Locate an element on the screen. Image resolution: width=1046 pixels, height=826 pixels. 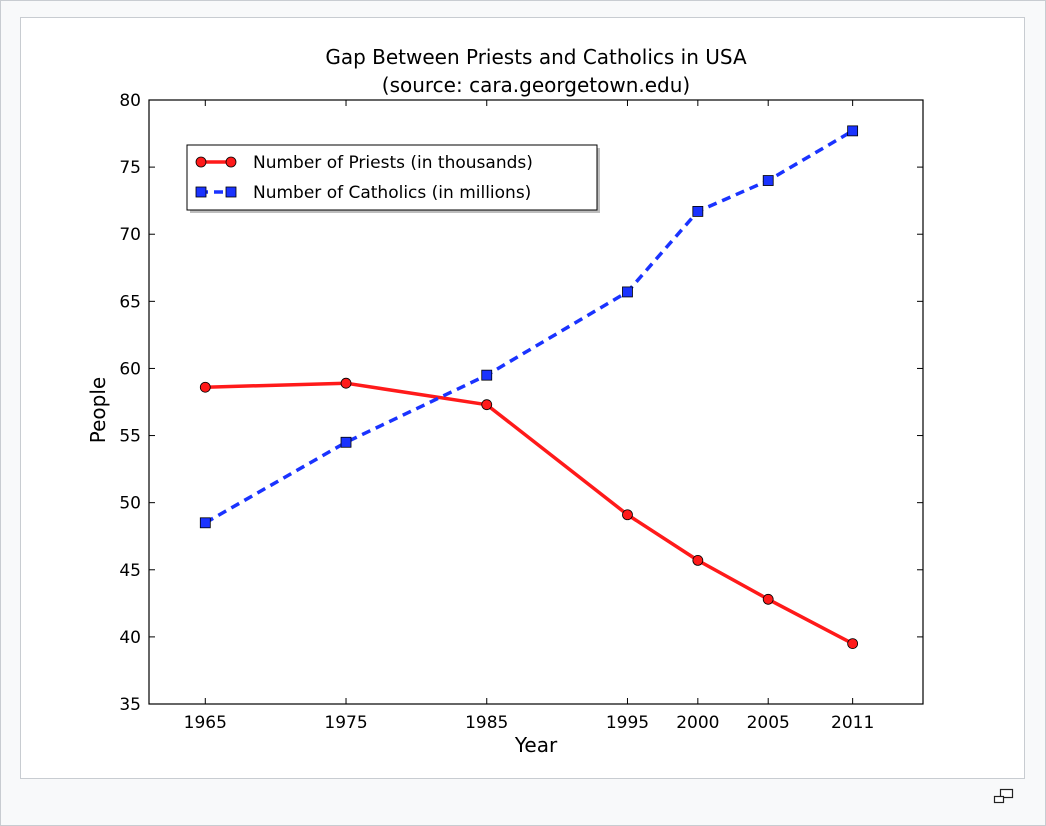
y-tick-label: 55 is located at coordinates (130, 437).